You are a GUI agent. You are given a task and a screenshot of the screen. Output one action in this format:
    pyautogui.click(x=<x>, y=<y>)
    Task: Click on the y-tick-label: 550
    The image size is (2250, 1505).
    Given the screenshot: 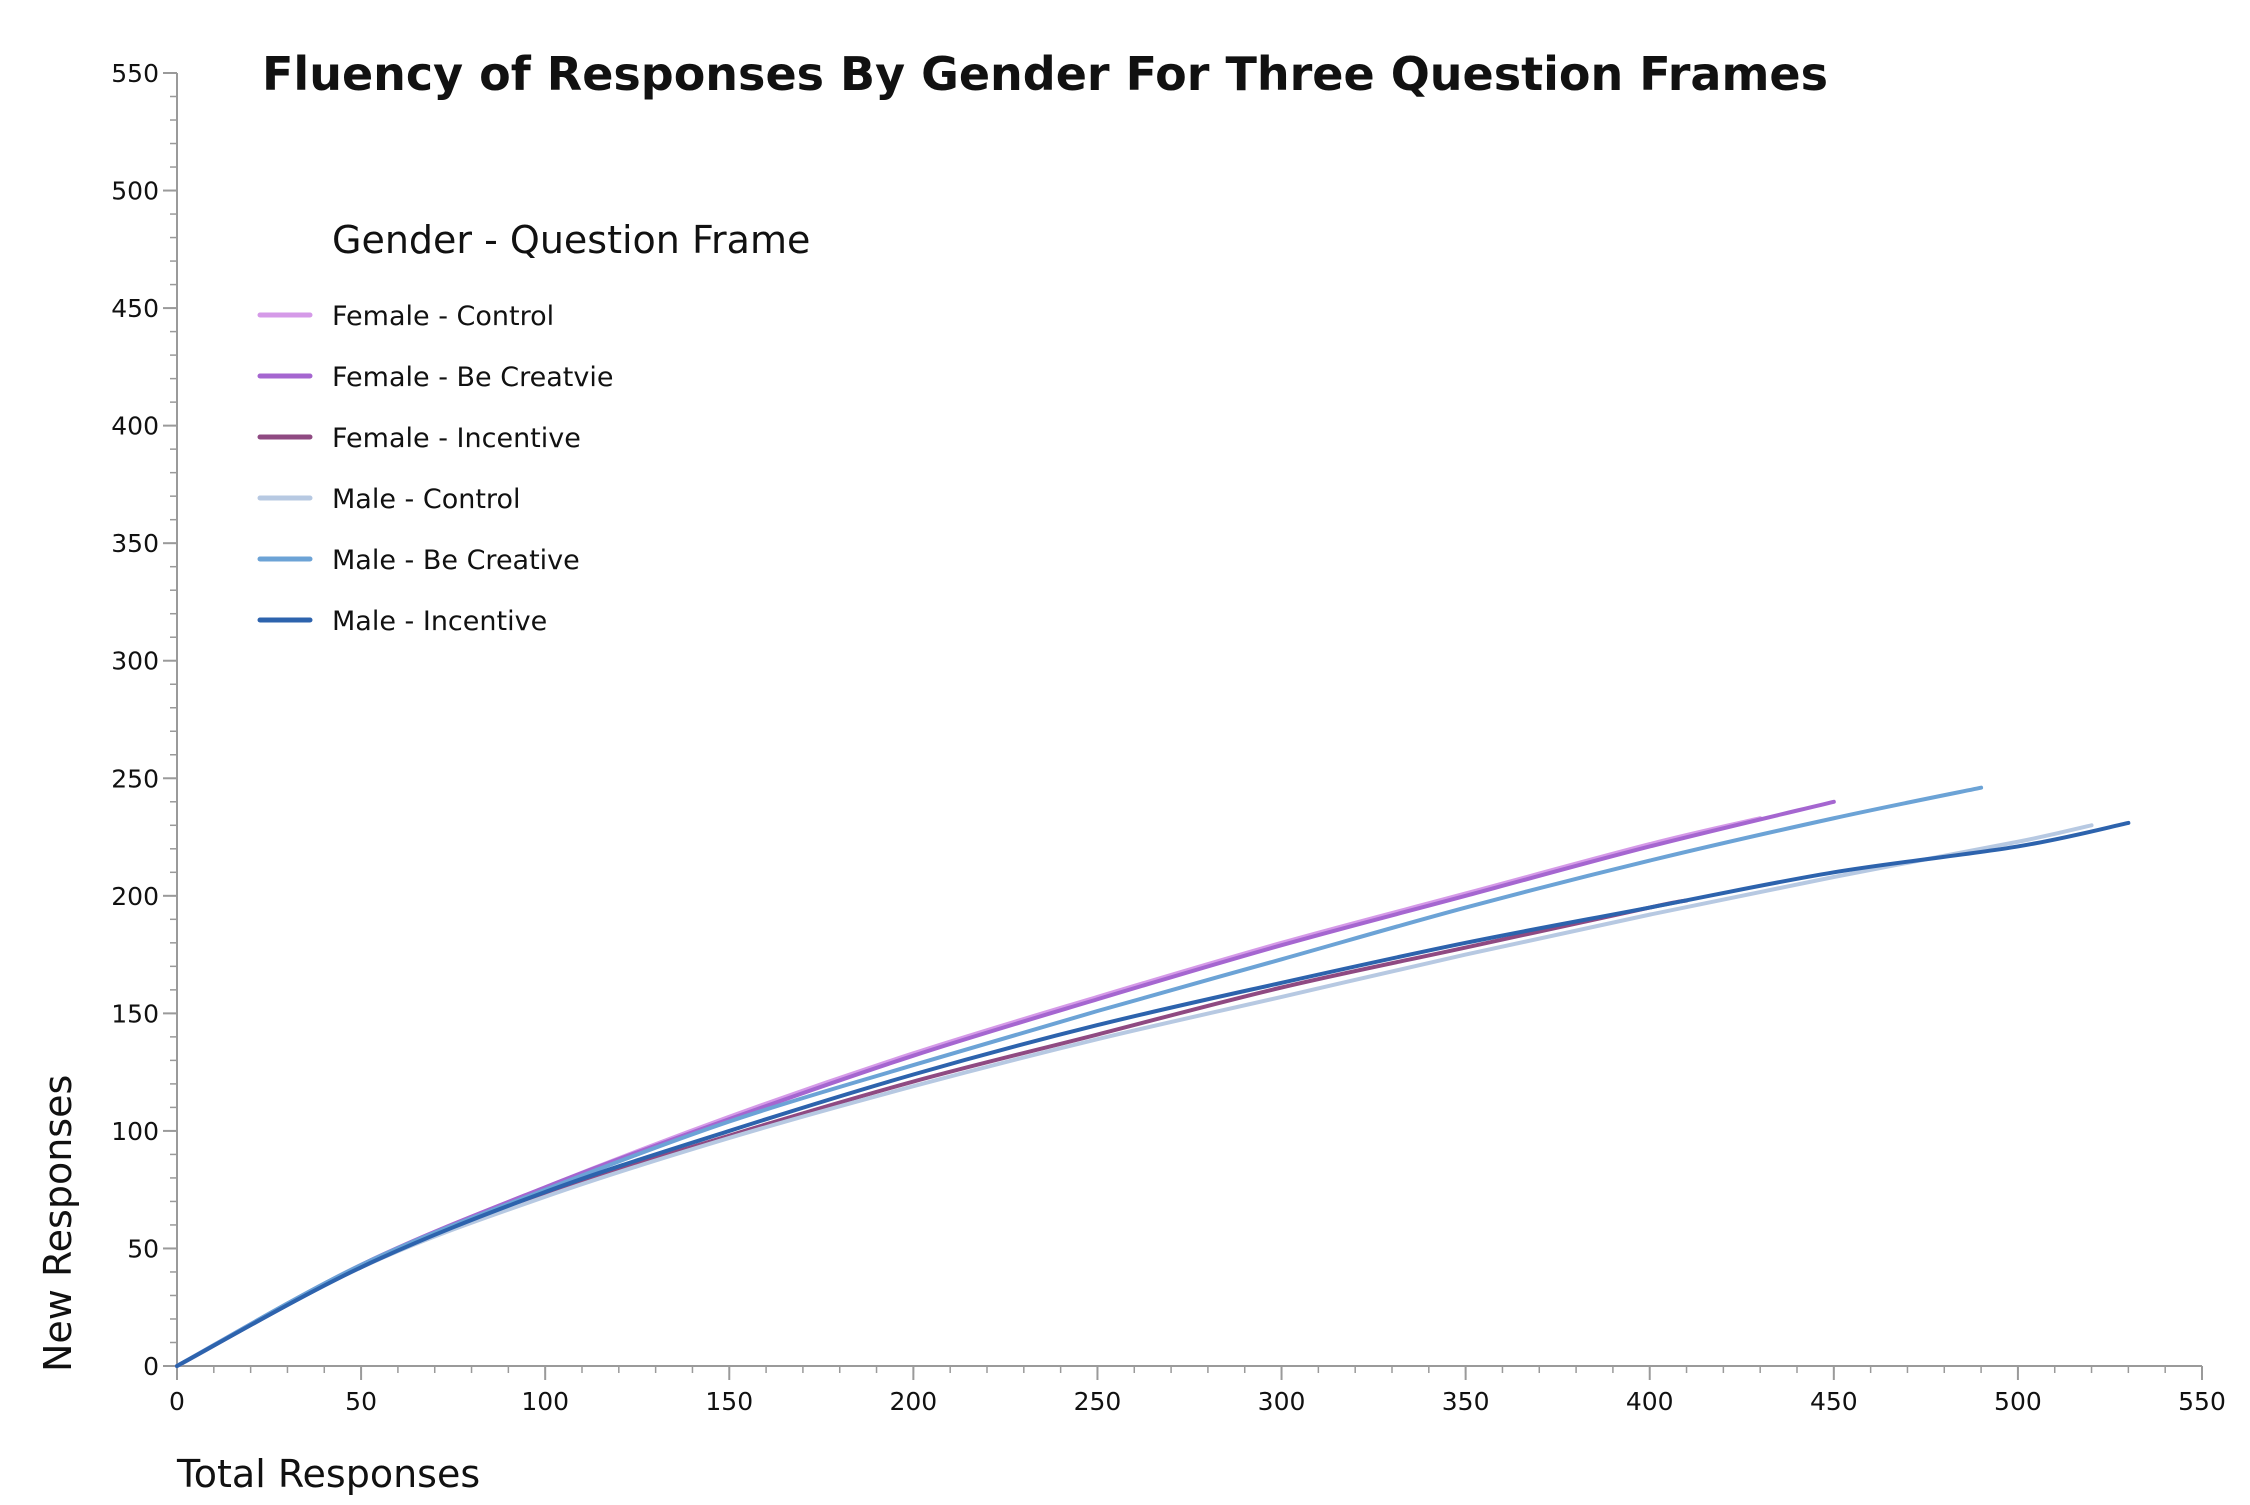 What is the action you would take?
    pyautogui.click(x=135, y=73)
    